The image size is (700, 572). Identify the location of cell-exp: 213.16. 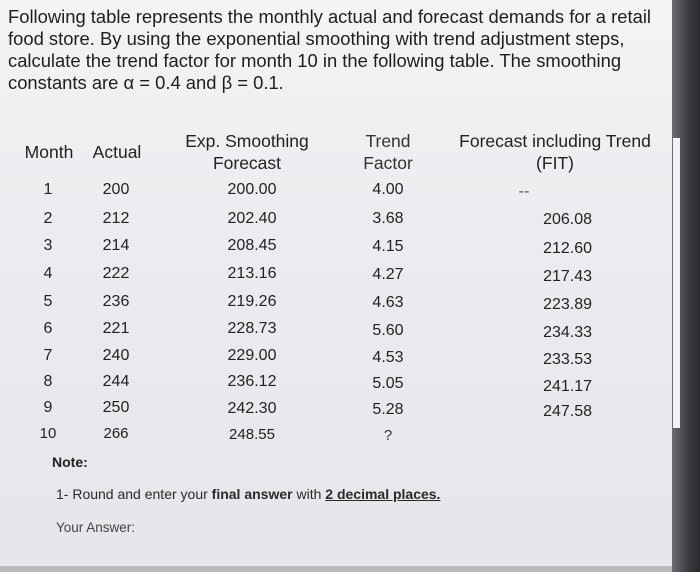
(252, 273).